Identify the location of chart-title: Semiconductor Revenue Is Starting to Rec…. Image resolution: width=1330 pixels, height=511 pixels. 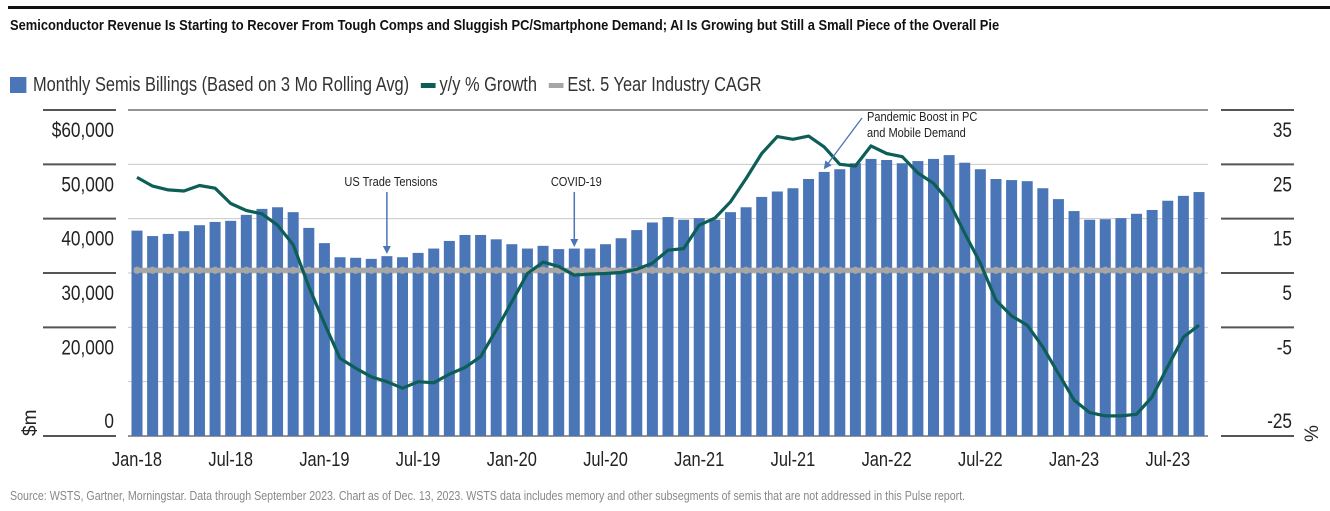
(505, 25).